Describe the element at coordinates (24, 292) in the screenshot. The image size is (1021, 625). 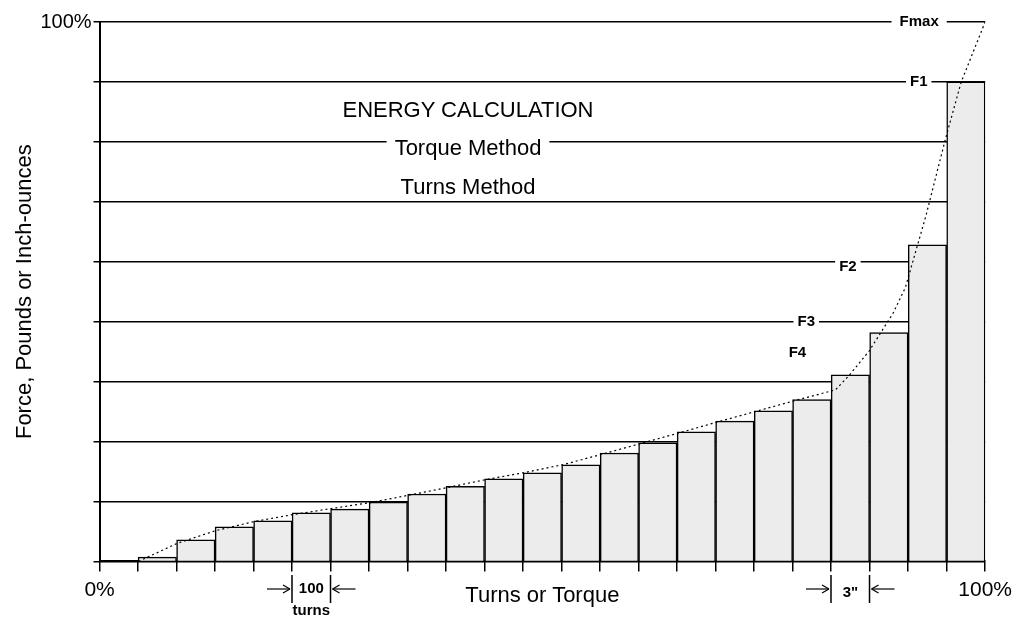
I see `y-axis-title: Force, Pounds or Inch-ounces` at that location.